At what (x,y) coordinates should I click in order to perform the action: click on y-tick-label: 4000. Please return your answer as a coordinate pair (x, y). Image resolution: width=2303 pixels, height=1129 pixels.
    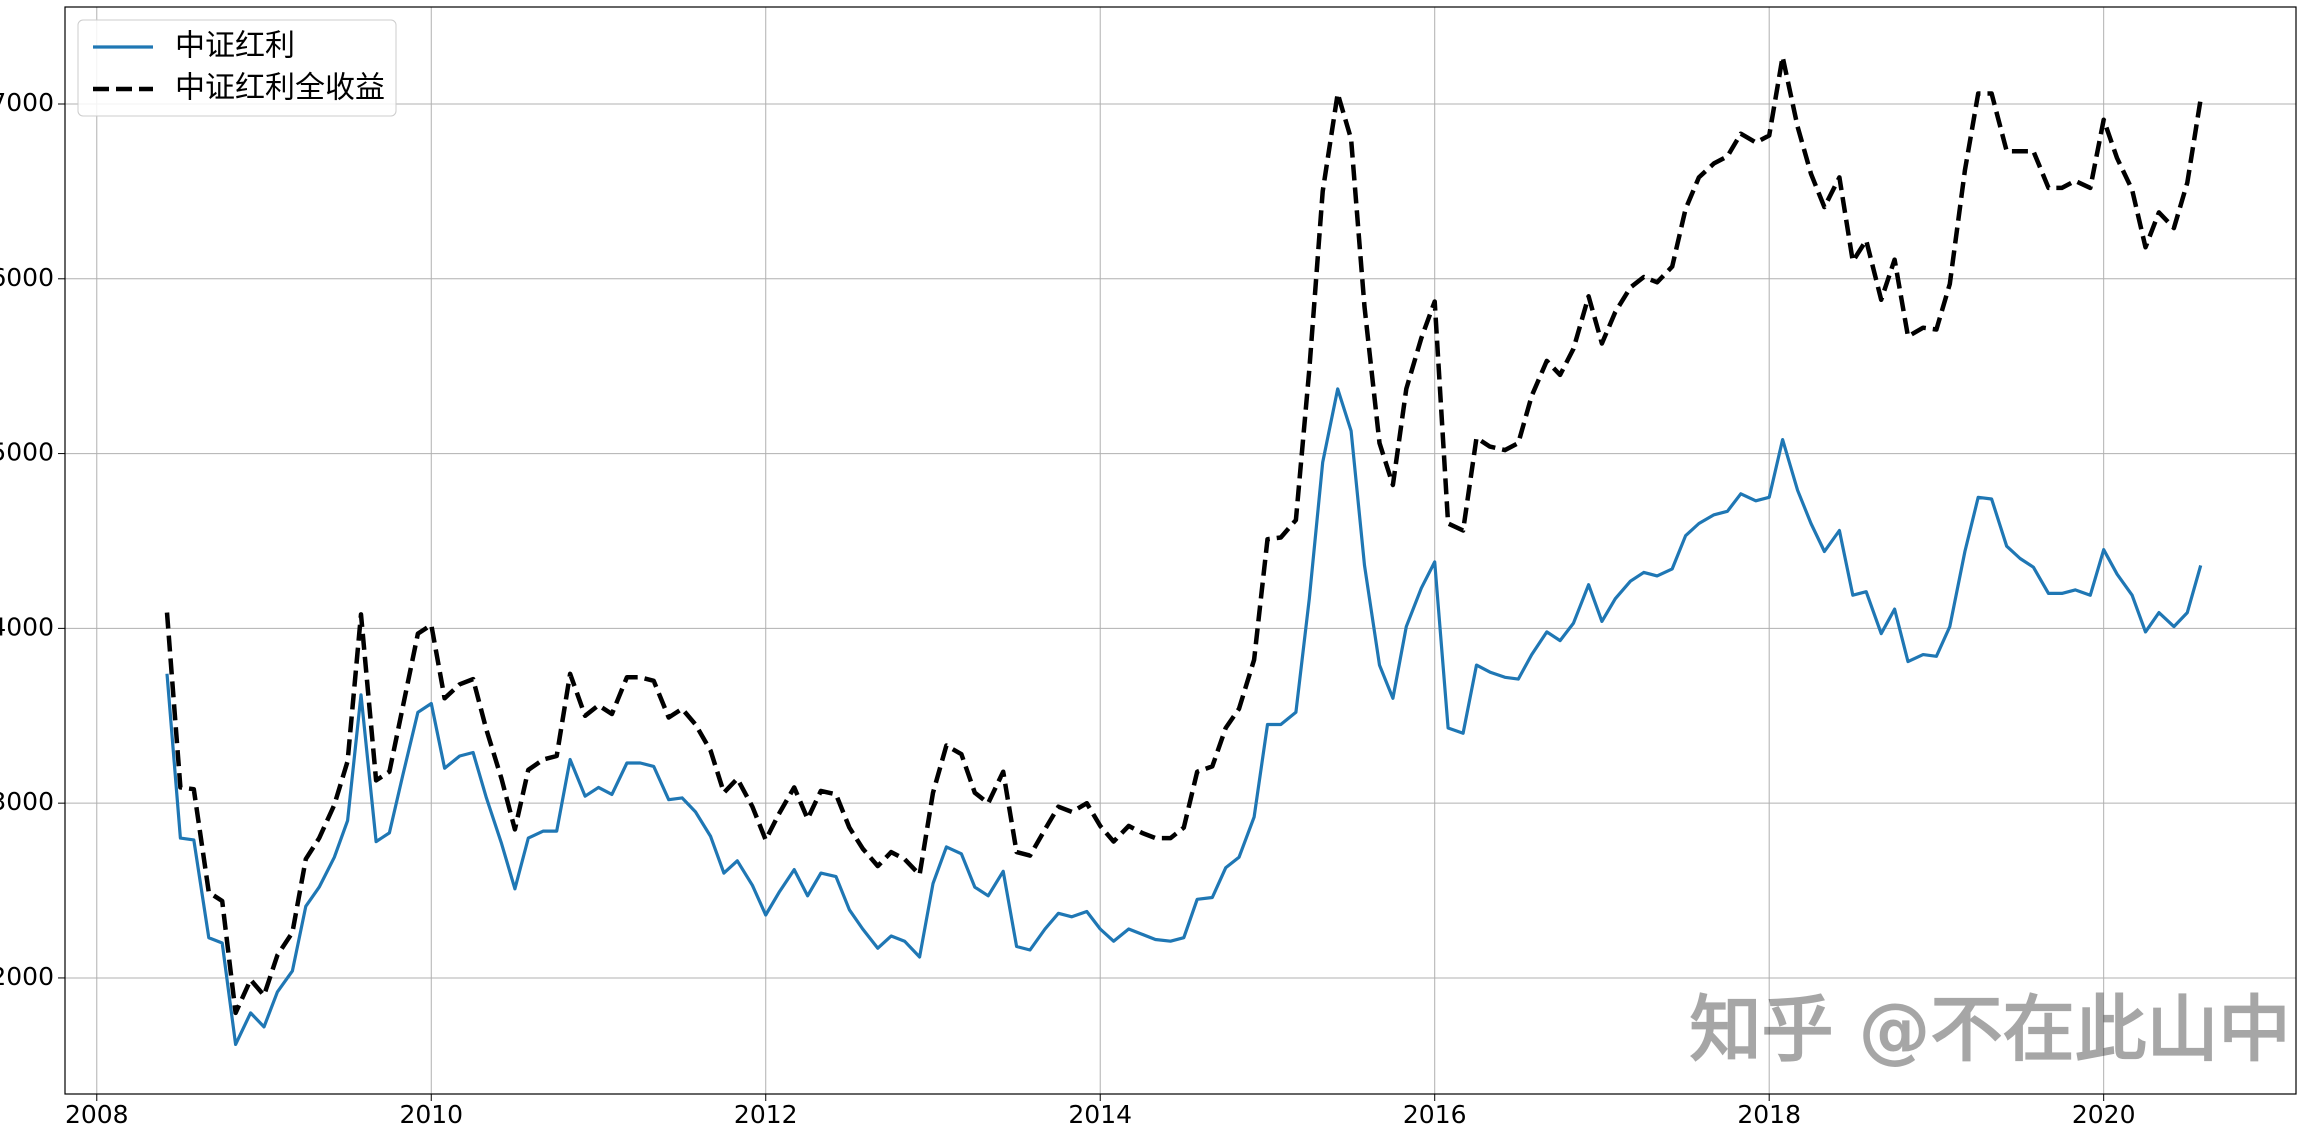
    Looking at the image, I should click on (27, 626).